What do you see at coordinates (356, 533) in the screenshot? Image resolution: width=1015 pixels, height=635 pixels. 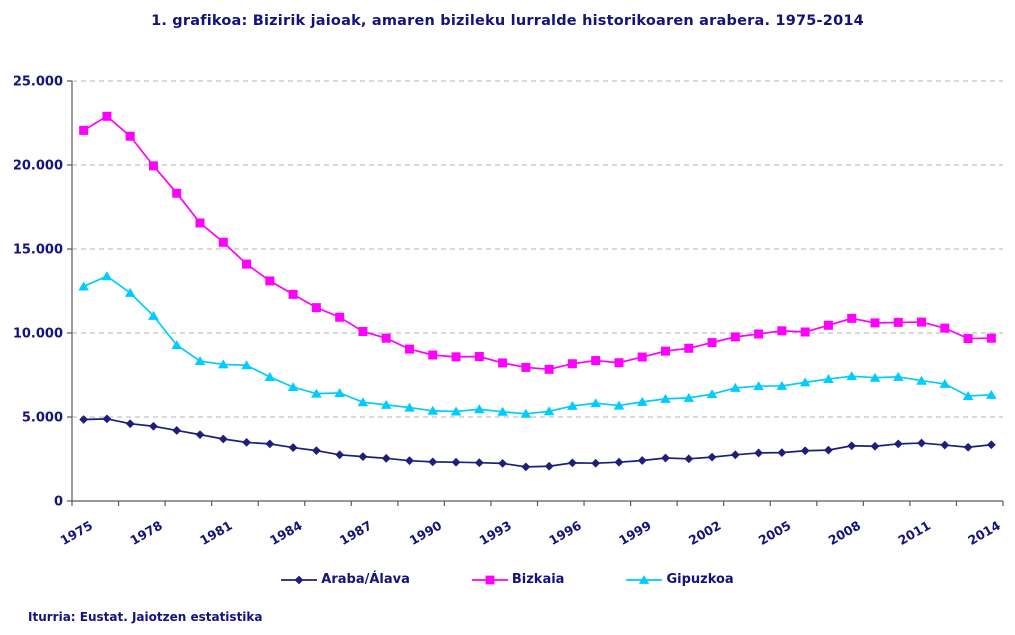 I see `x-tick-label: 1987` at bounding box center [356, 533].